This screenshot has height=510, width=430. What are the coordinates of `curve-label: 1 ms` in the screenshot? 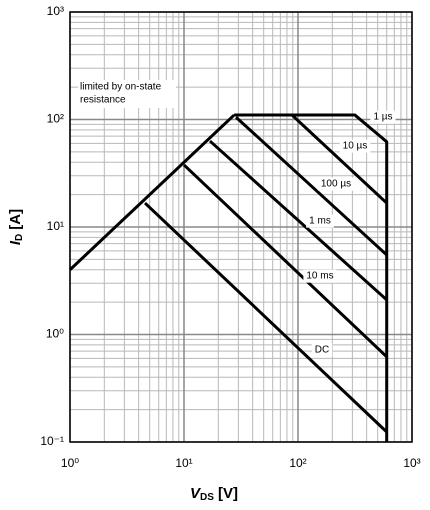 It's located at (320, 221).